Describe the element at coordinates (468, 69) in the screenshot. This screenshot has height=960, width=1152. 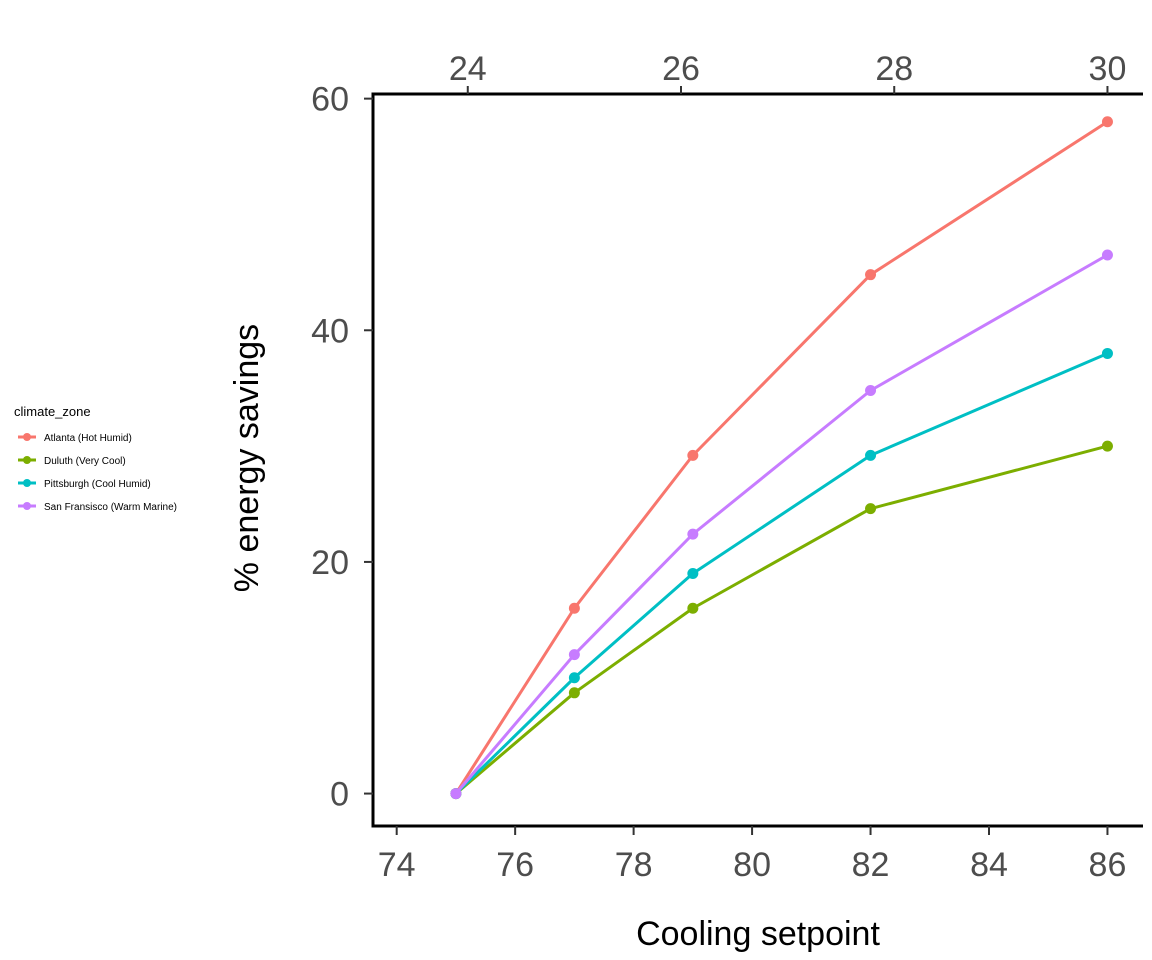
I see `top-tick-label: 24` at that location.